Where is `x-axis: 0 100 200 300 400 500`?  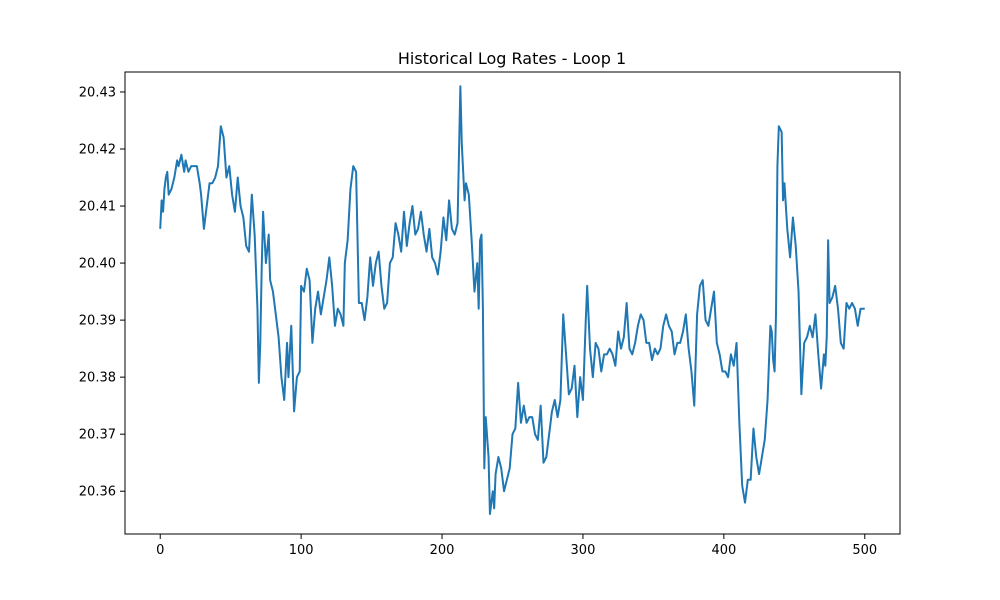 x-axis: 0 100 200 300 400 500 is located at coordinates (516, 546).